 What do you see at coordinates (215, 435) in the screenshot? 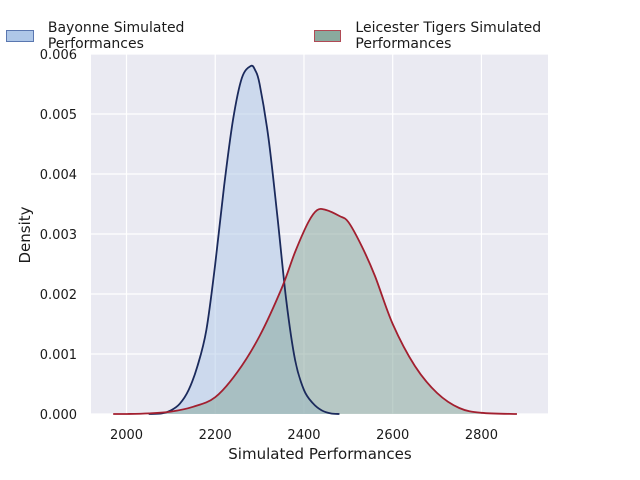
I see `x-tick-label: 2200` at bounding box center [215, 435].